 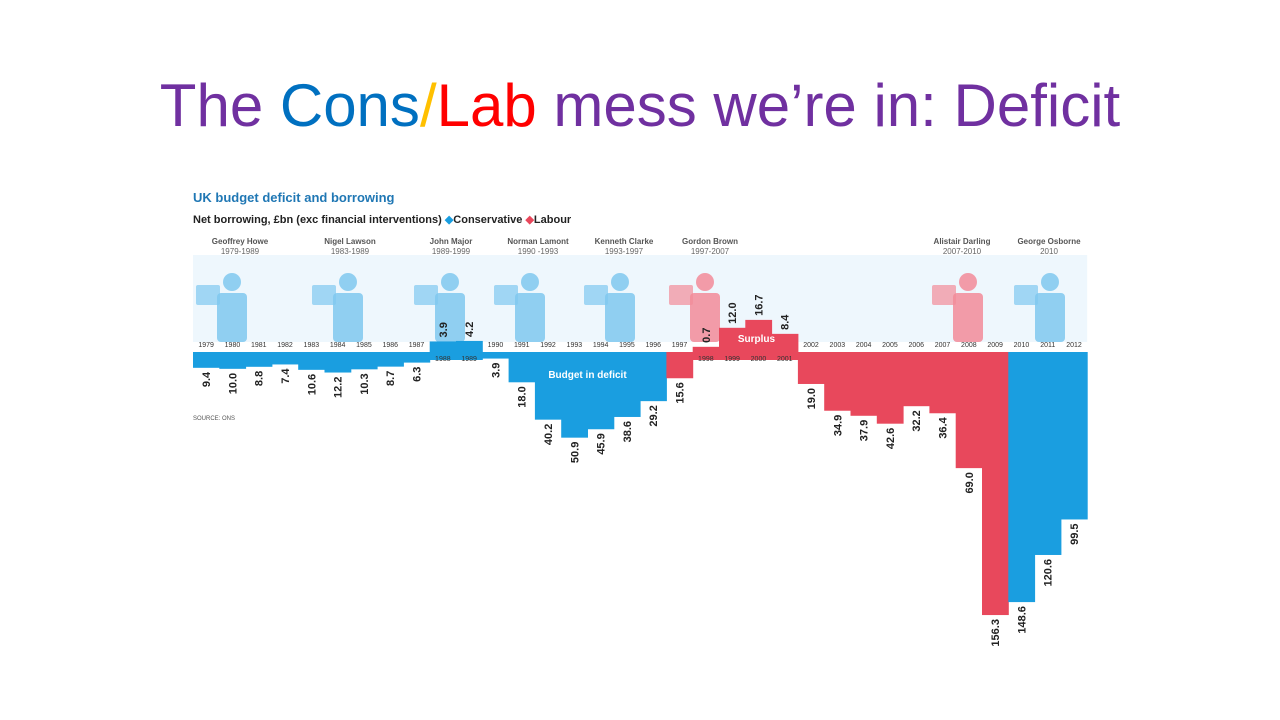 I want to click on chancellor-name: George Osborne, so click(x=1049, y=241).